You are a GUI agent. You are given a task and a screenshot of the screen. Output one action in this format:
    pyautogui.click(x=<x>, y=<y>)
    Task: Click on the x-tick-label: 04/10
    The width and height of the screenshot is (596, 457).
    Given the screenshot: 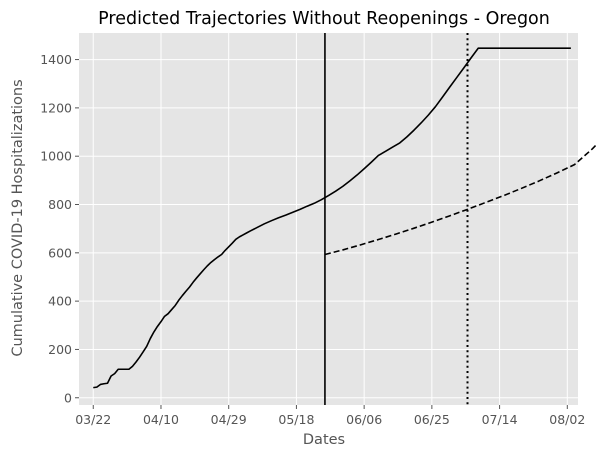 What is the action you would take?
    pyautogui.click(x=161, y=419)
    